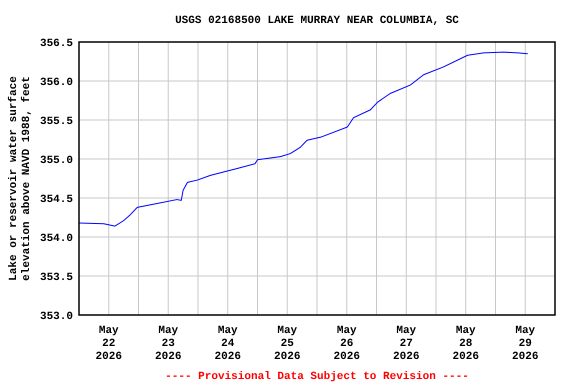 This screenshot has height=384, width=576. What do you see at coordinates (317, 21) in the screenshot?
I see `chart-title: USGS 02168500 LAKE MURRAY NEAR COLUMBIA, SC` at bounding box center [317, 21].